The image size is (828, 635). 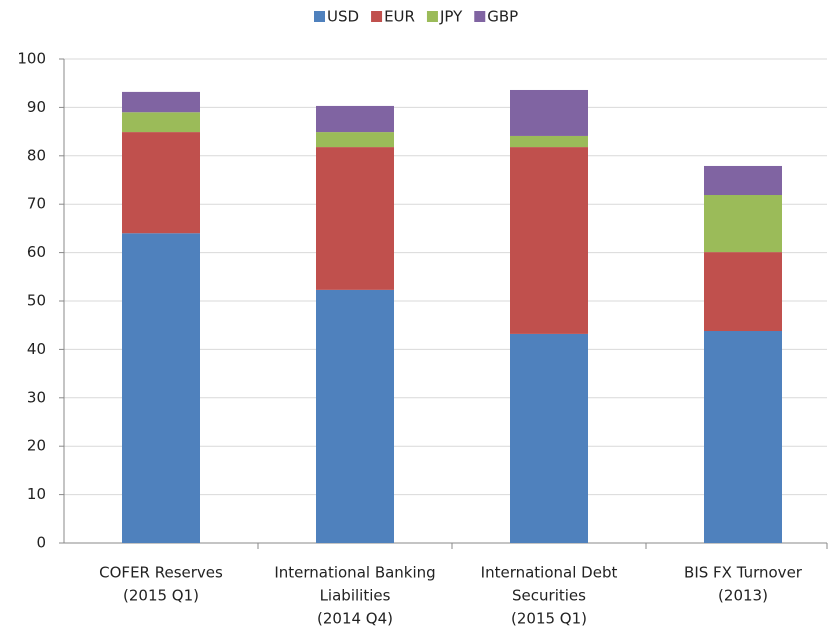 What do you see at coordinates (743, 573) in the screenshot?
I see `x-tick-label: BIS FX Turnover` at bounding box center [743, 573].